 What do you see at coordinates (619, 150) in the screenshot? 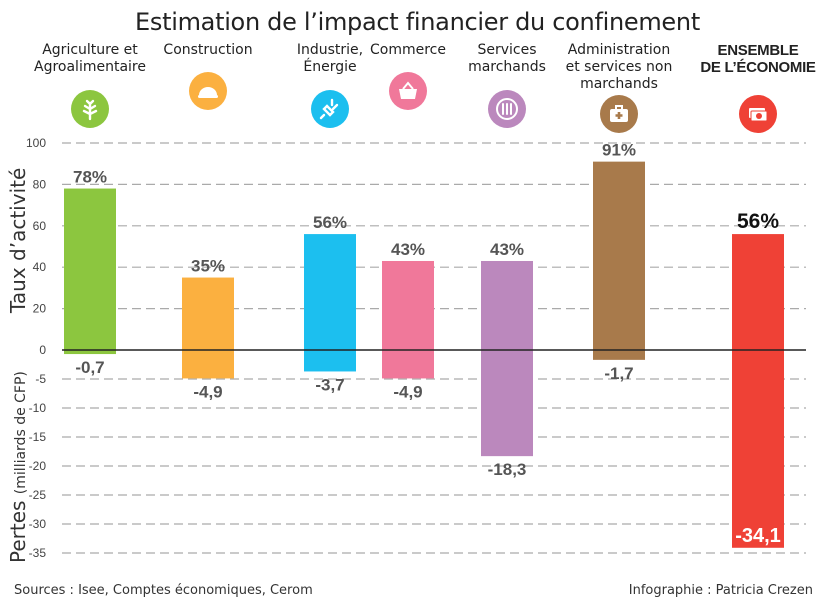
I see `data-label-activity: 91%` at bounding box center [619, 150].